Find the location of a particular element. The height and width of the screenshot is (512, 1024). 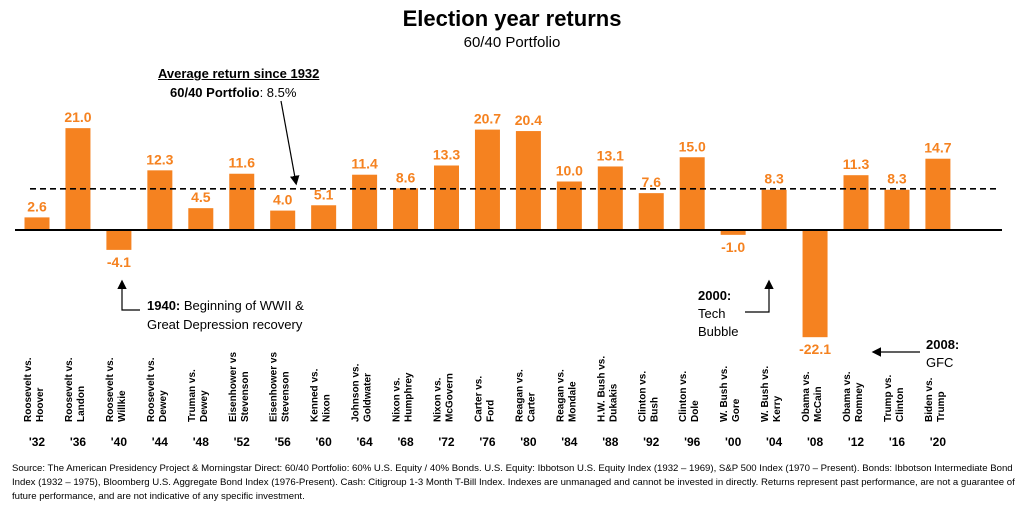

data-label: 13.3 is located at coordinates (446, 154).